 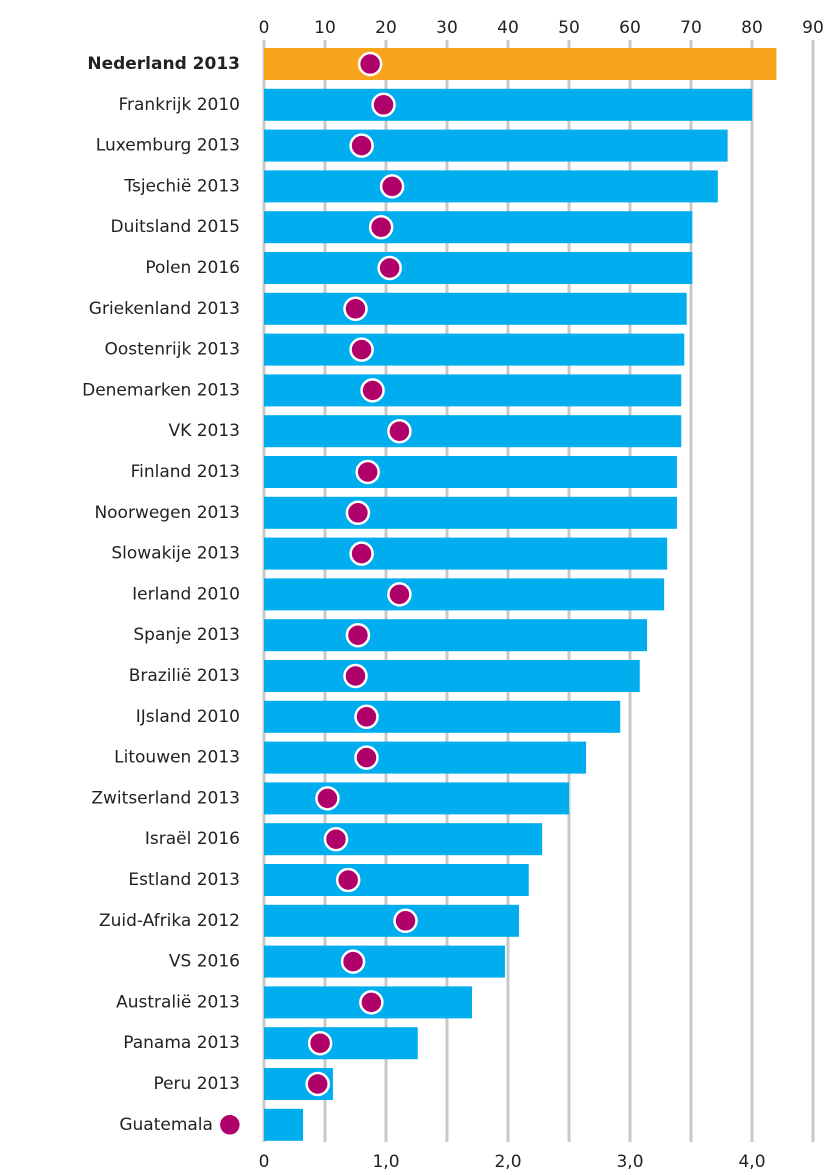 I want to click on x-tick-label: 80, so click(x=752, y=28).